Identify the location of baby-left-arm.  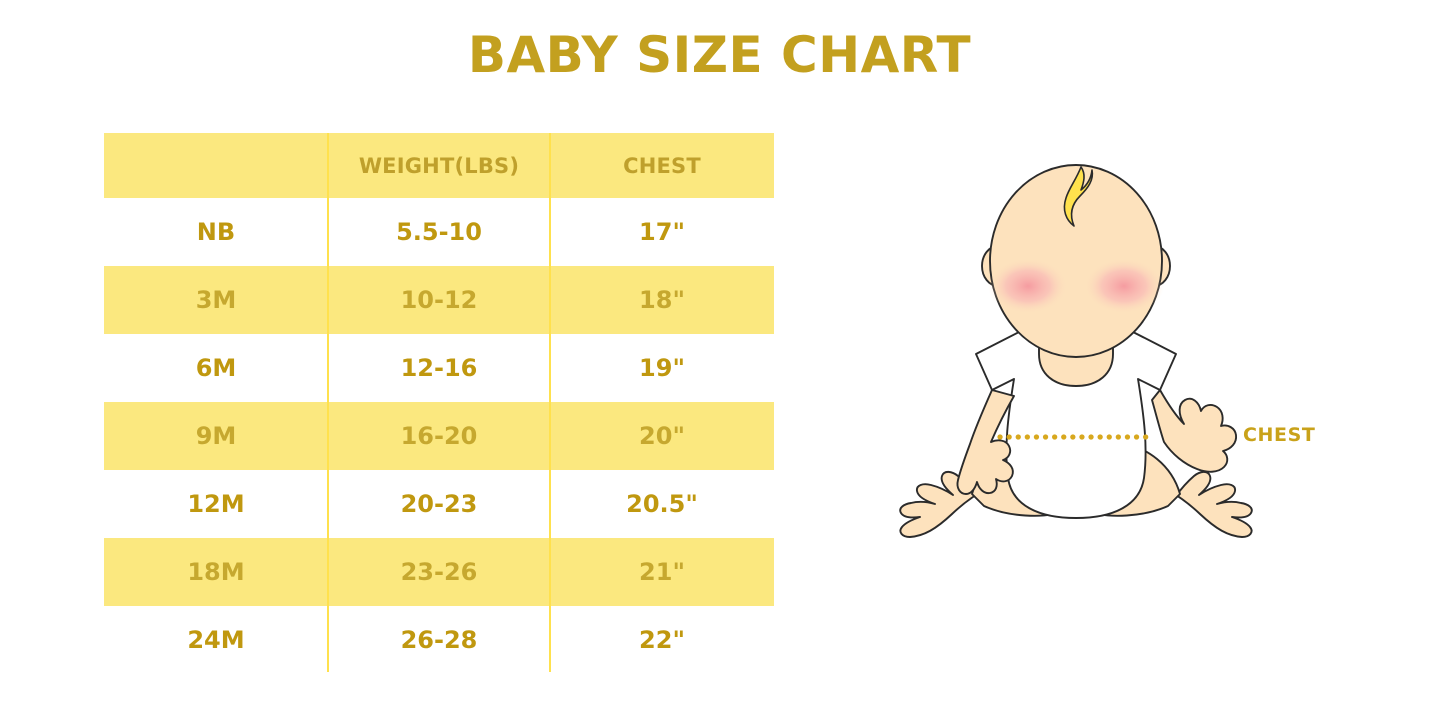
(985, 442).